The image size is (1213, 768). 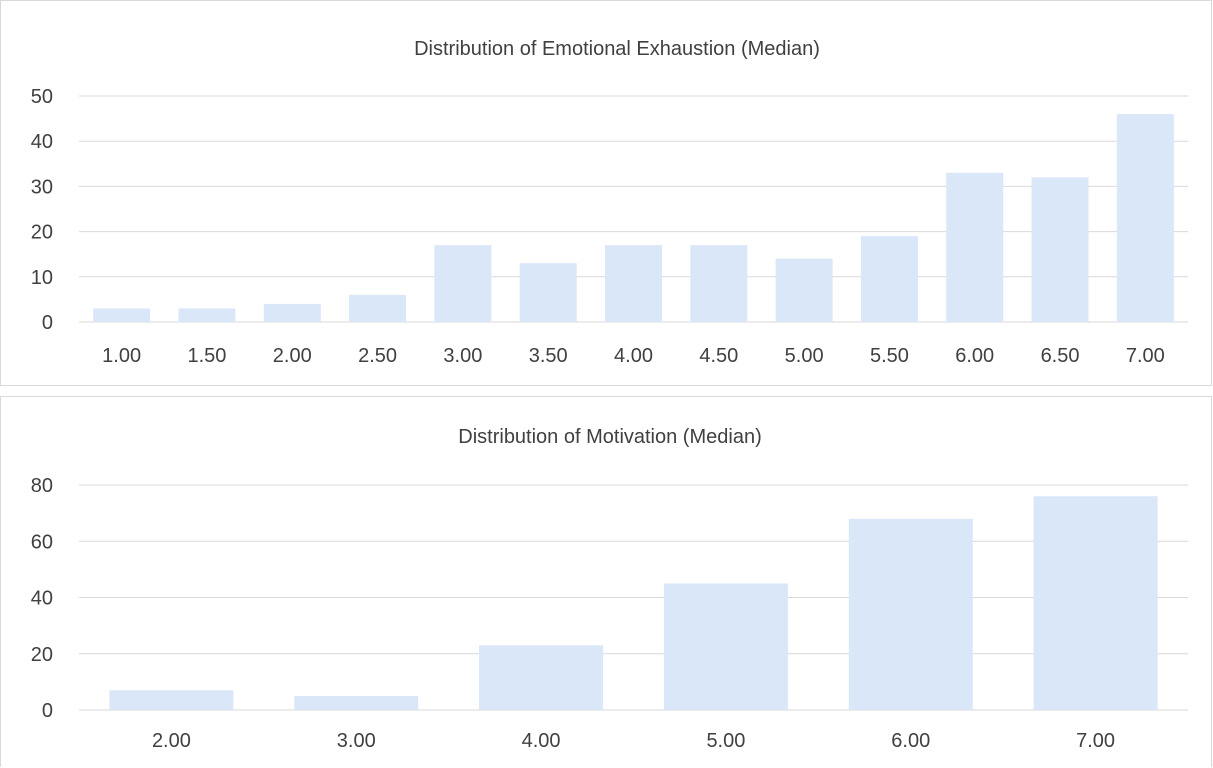 I want to click on y-tick-label: 50, so click(x=42, y=97).